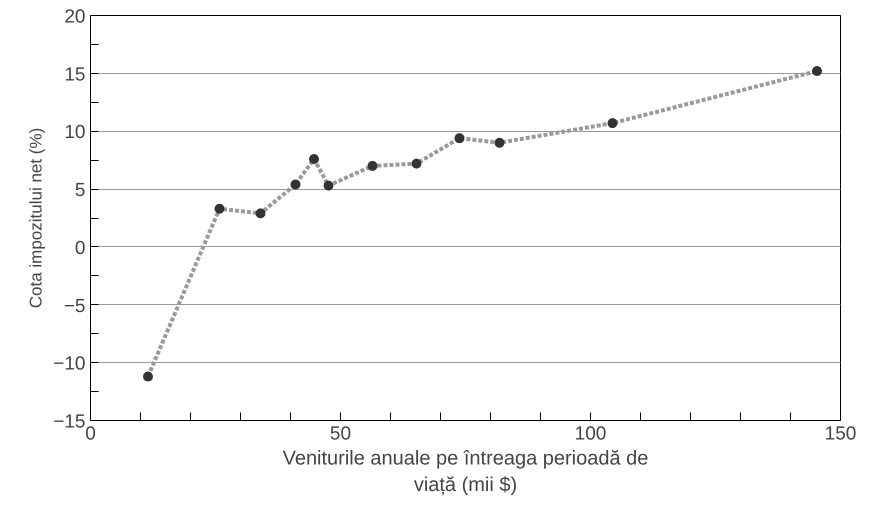 The width and height of the screenshot is (875, 508). I want to click on y-tick-label: −10, so click(69, 364).